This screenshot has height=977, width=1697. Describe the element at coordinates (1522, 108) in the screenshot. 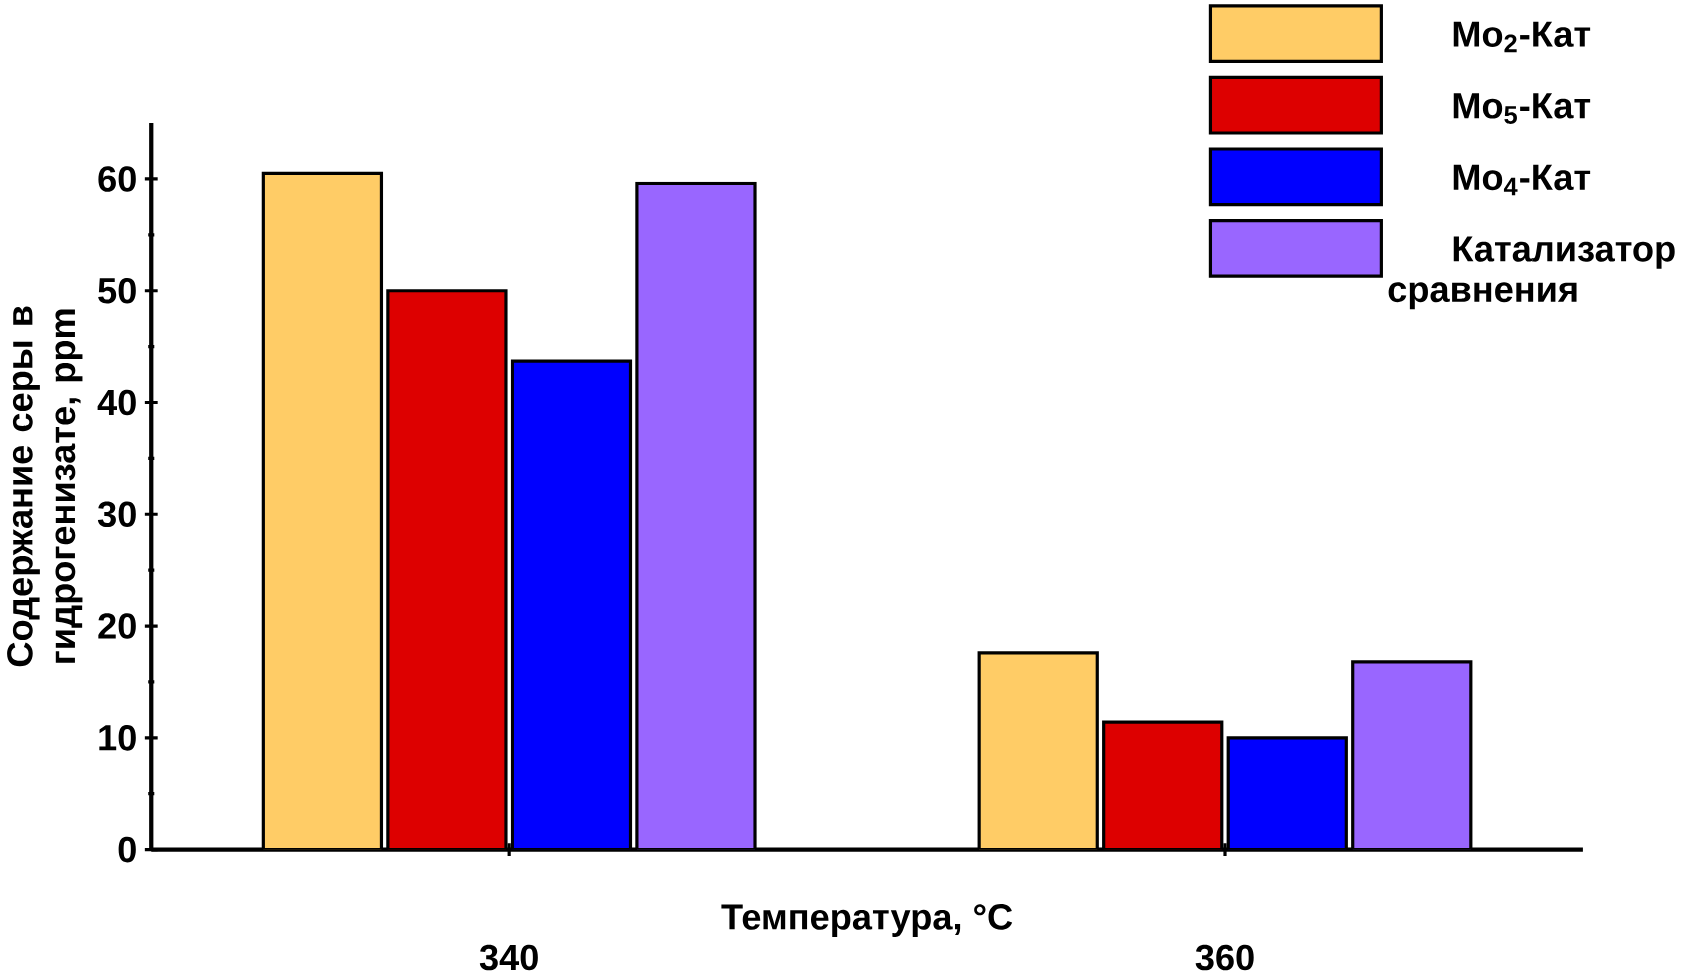

I see `legend-label: Mo$_{5}$-Кат` at that location.